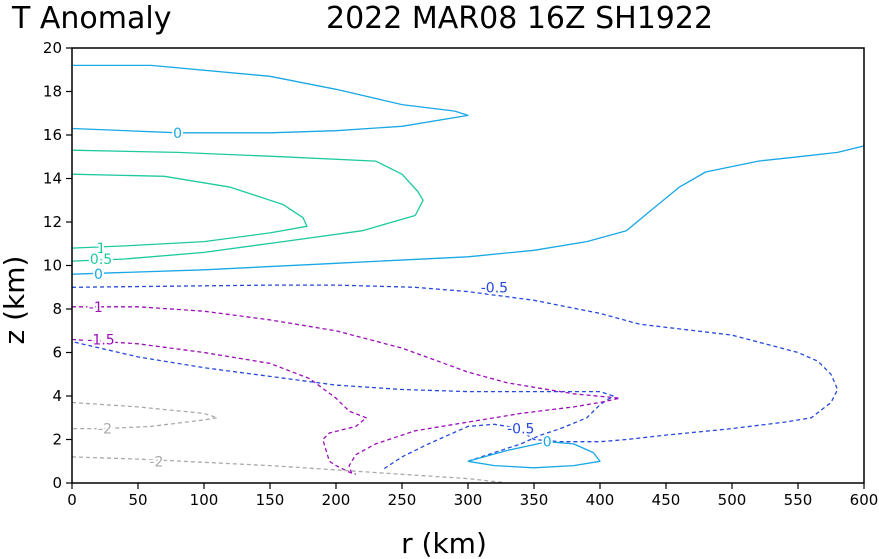 This screenshot has height=559, width=879. I want to click on x-tick-label: 450, so click(666, 500).